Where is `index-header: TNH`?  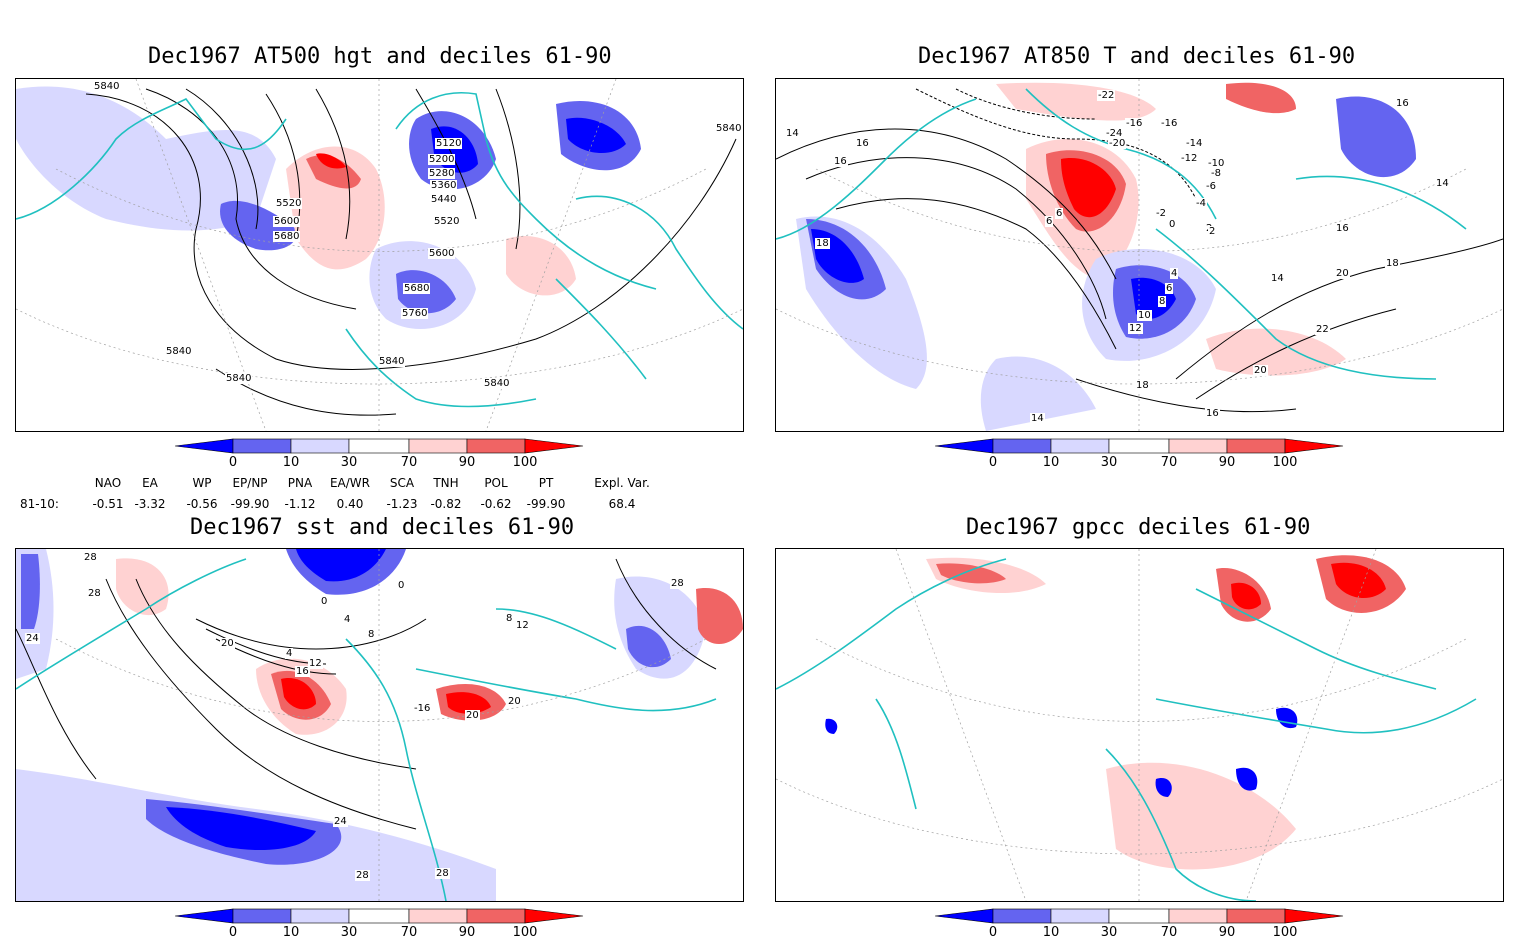
index-header: TNH is located at coordinates (446, 483).